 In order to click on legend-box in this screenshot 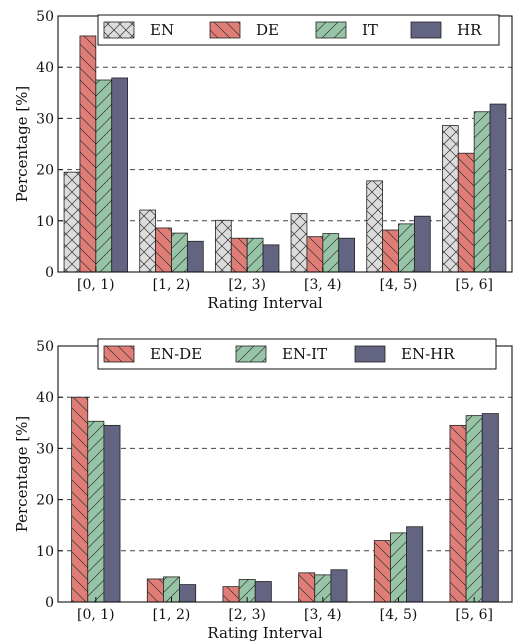, I will do `click(297, 354)`.